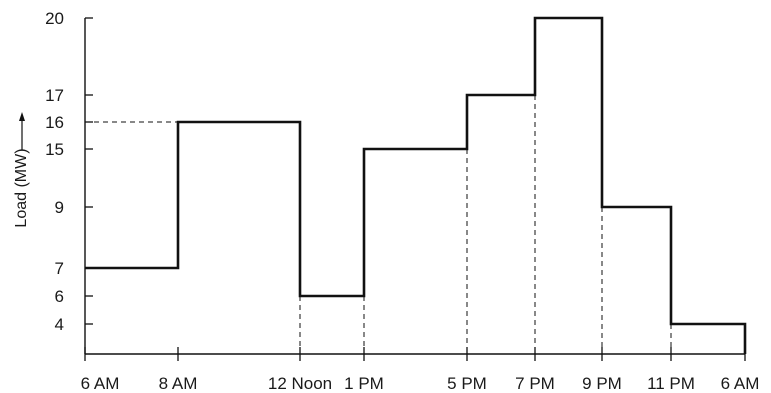 Image resolution: width=771 pixels, height=393 pixels. Describe the element at coordinates (467, 383) in the screenshot. I see `x-tick-label: 5 PM` at that location.